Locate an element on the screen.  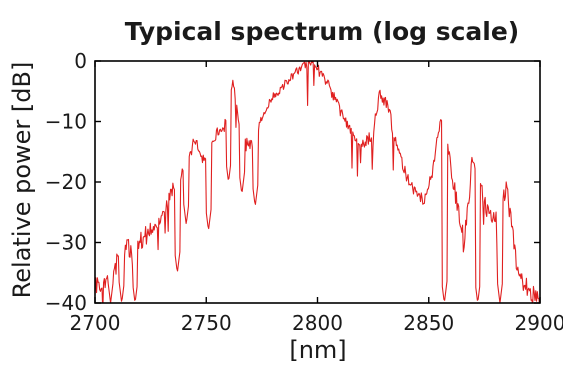
y-axis-label: Relative power [dB] is located at coordinates (22, 180).